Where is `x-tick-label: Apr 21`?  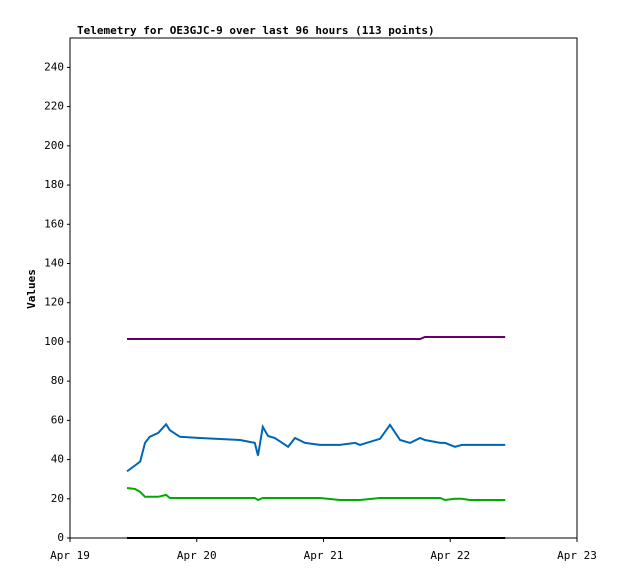
x-tick-label: Apr 21 is located at coordinates (324, 555).